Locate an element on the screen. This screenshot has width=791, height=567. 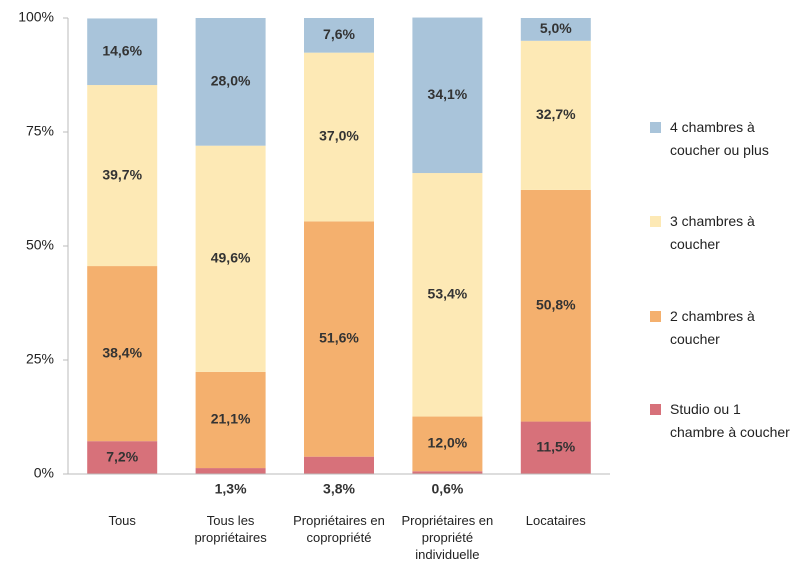
x-tick-label: Propriétaires en copropriété is located at coordinates (339, 529).